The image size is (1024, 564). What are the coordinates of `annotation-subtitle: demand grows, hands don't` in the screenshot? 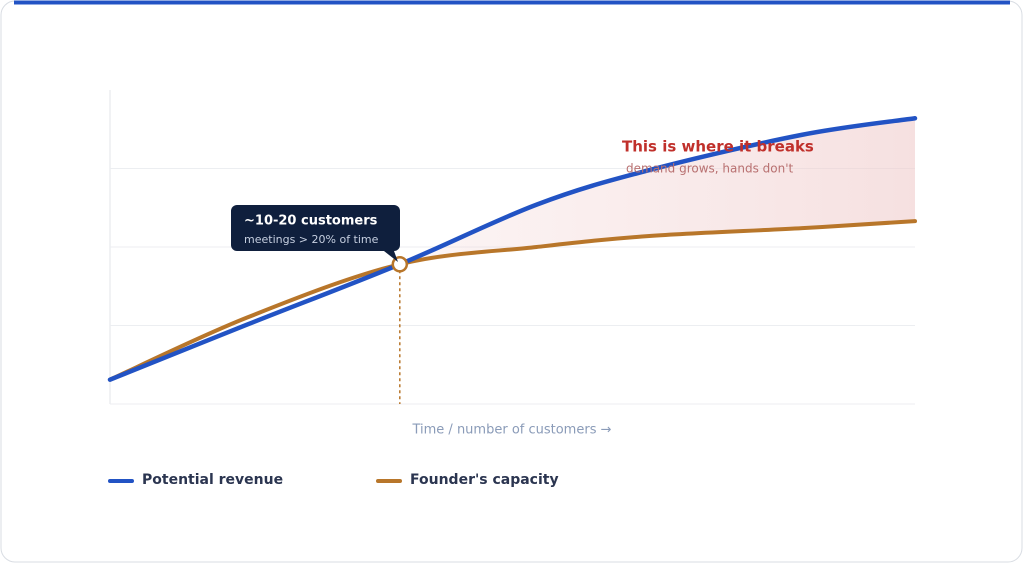 It's located at (710, 169).